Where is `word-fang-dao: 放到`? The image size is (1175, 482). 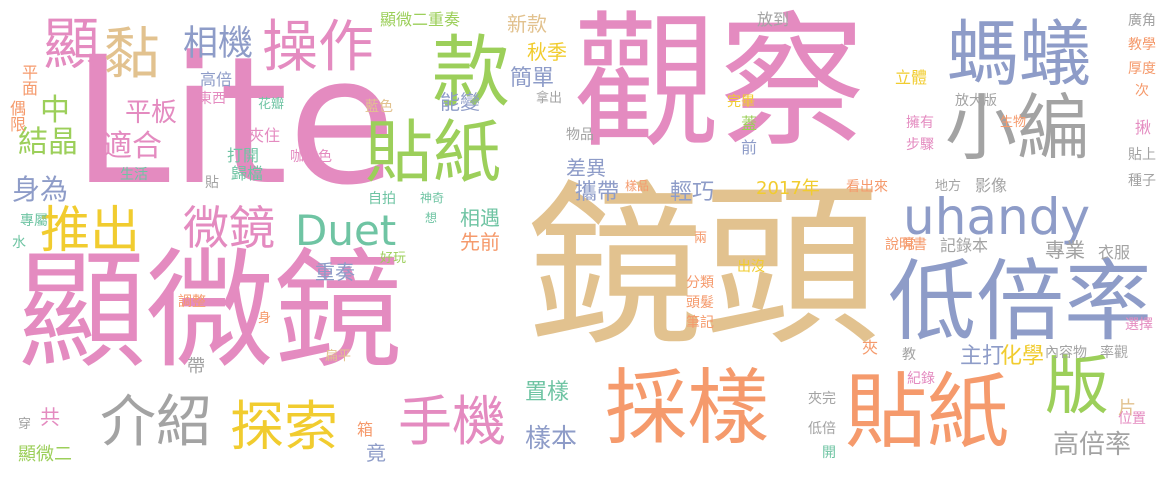
word-fang-dao: 放到 is located at coordinates (773, 19).